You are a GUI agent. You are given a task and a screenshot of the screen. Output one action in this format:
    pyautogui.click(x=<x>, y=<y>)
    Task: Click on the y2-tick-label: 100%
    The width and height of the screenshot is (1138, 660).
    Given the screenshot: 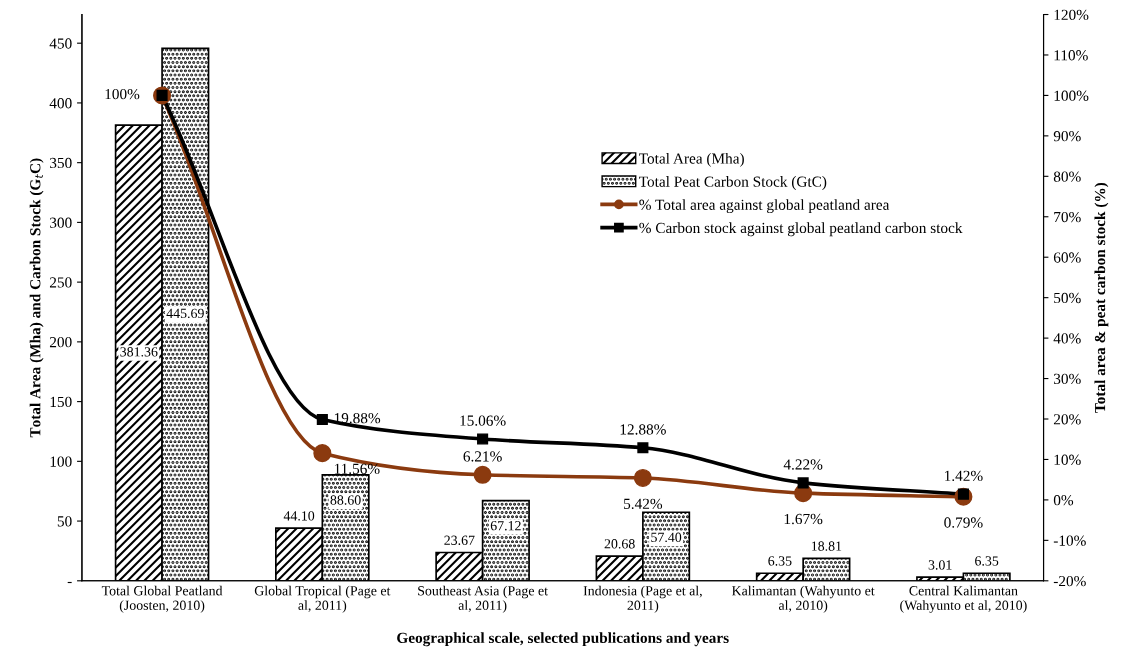 What is the action you would take?
    pyautogui.click(x=1071, y=95)
    